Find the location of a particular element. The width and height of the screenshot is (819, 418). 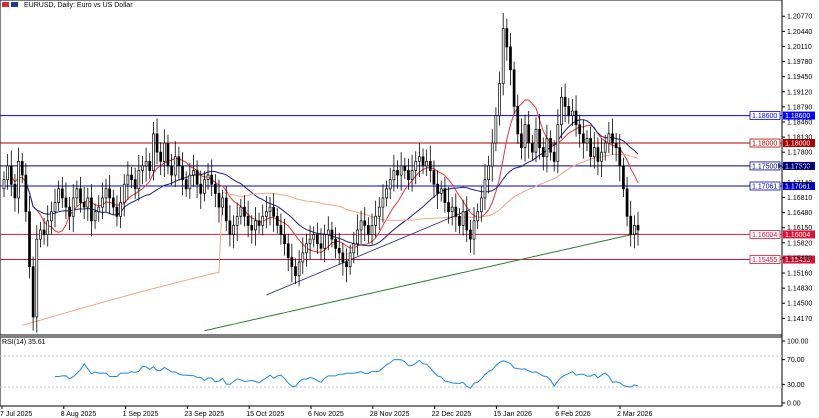

x-tick-label: 23 Sep 2025 is located at coordinates (204, 414).